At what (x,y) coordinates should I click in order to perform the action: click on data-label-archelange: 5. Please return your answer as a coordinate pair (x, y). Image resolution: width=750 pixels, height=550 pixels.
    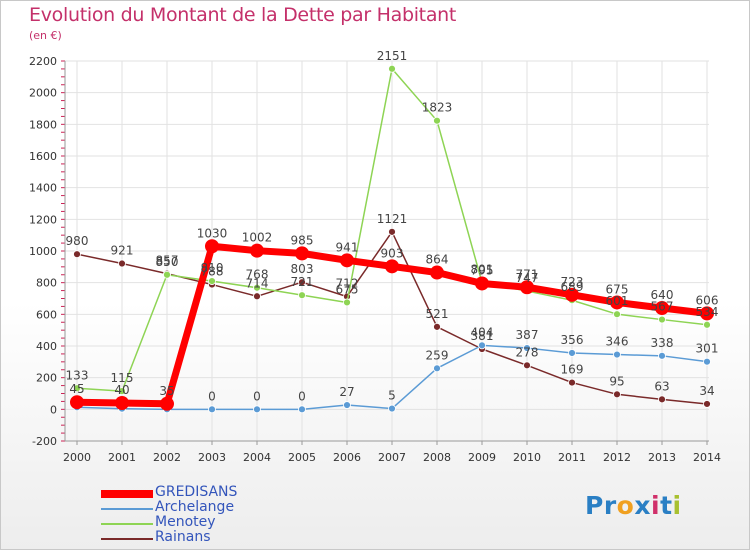
    Looking at the image, I should click on (392, 396).